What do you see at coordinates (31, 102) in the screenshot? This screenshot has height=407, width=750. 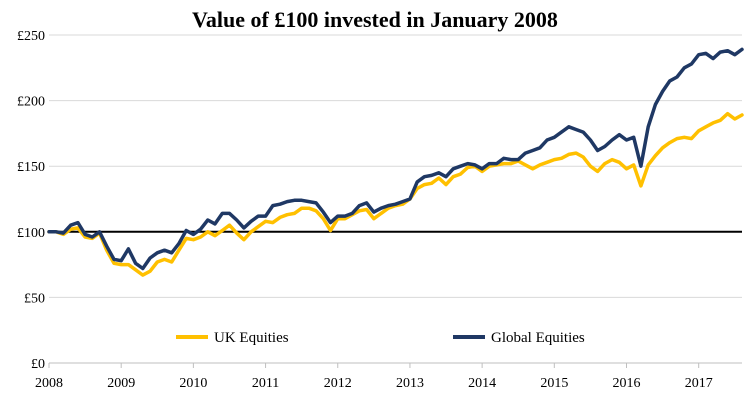 I see `y-tick-label-4: £200` at bounding box center [31, 102].